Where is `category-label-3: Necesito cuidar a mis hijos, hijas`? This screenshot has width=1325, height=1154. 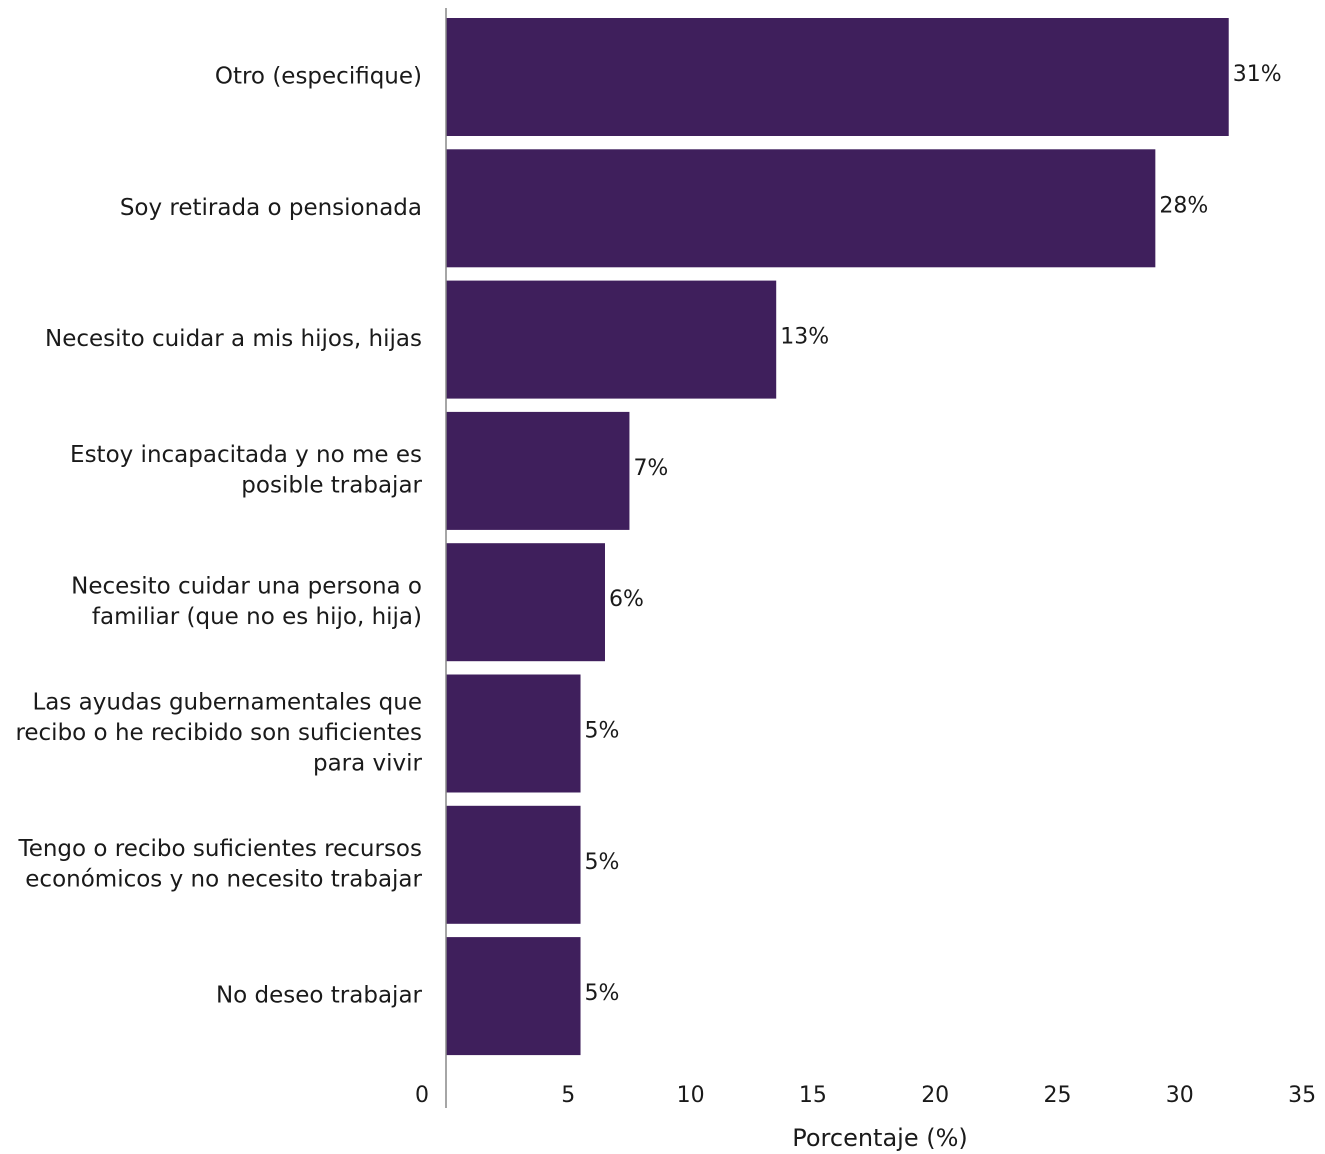
category-label-3: Necesito cuidar a mis hijos, hijas is located at coordinates (233, 339).